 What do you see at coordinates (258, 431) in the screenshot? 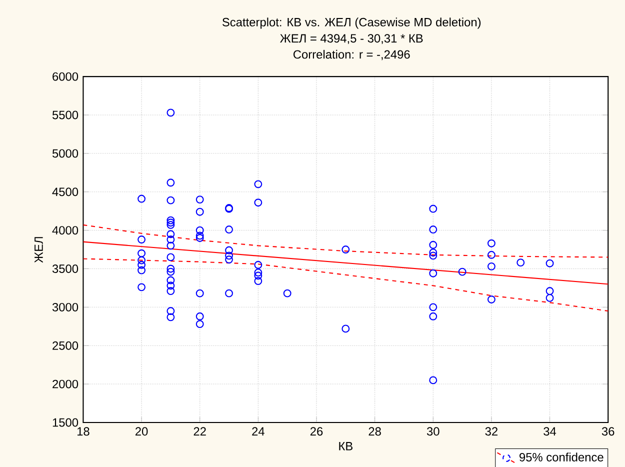
I see `x-tick-label: 24` at bounding box center [258, 431].